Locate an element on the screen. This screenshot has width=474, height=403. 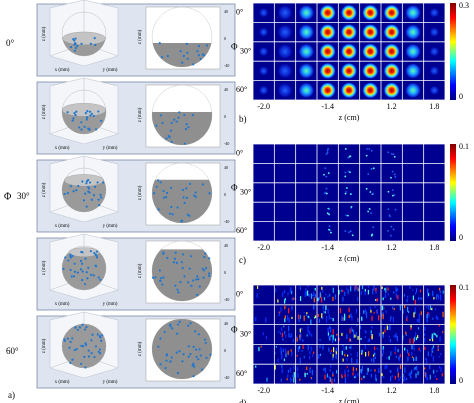
axis-label: y (mm) is located at coordinates (110, 70).